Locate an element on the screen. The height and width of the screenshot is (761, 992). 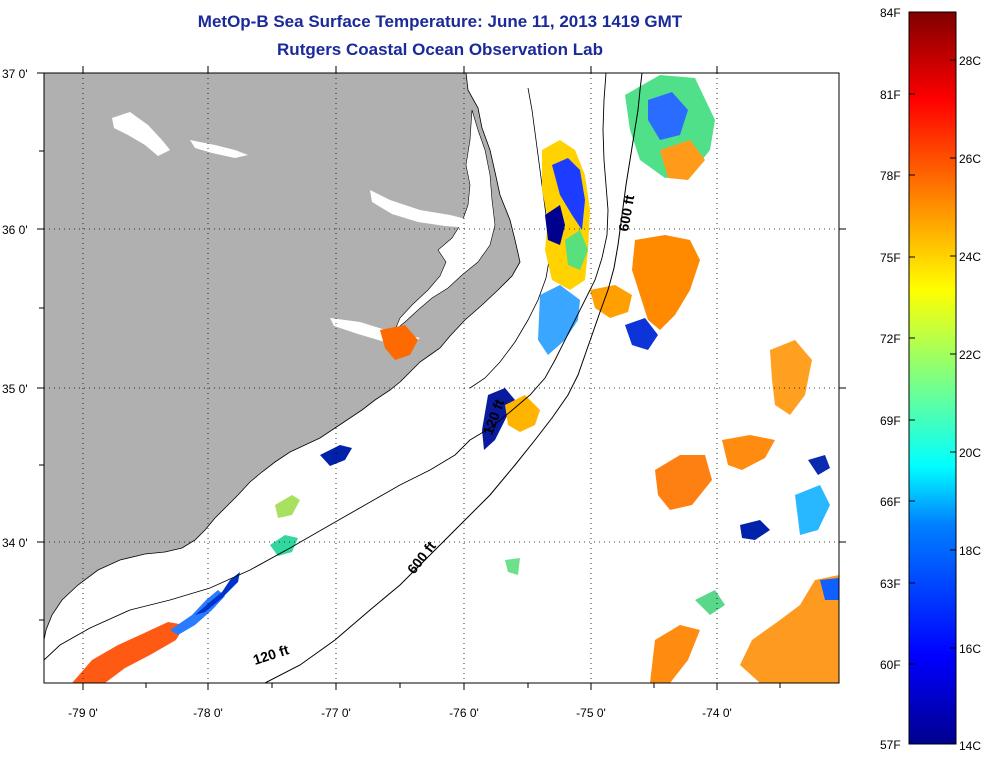
inlet-river is located at coordinates (420, 209).